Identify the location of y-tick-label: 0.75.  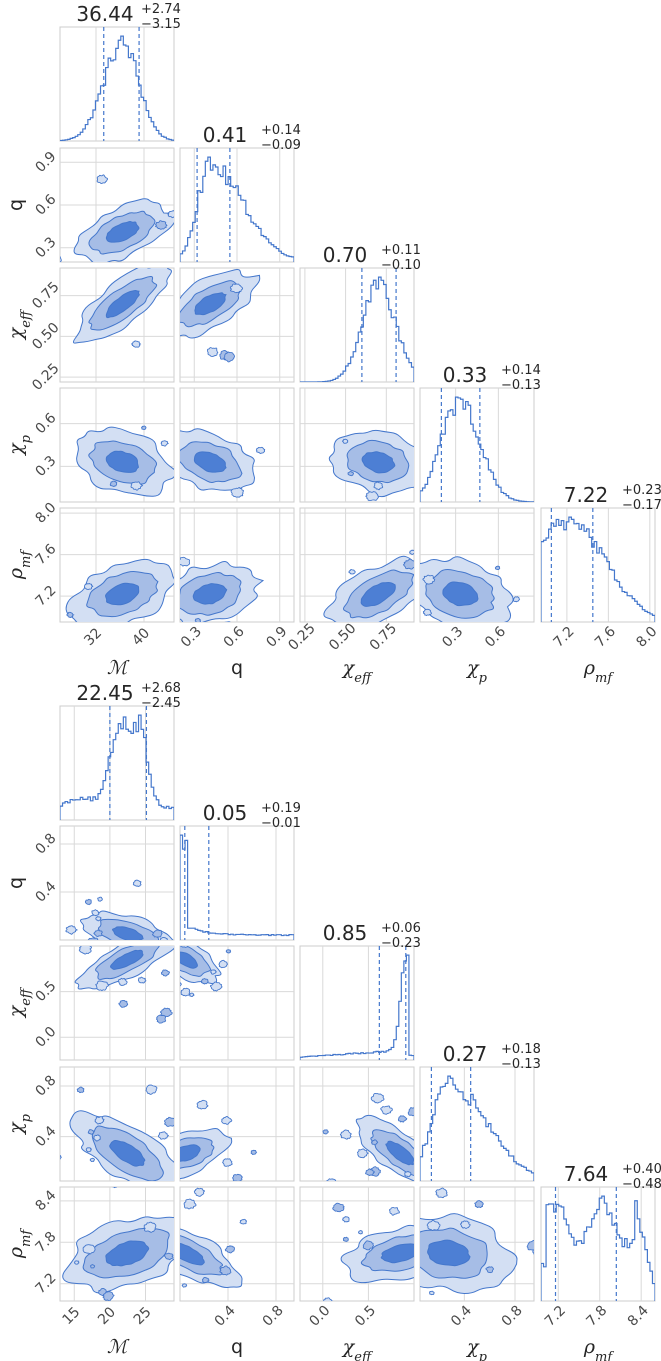
(45, 295).